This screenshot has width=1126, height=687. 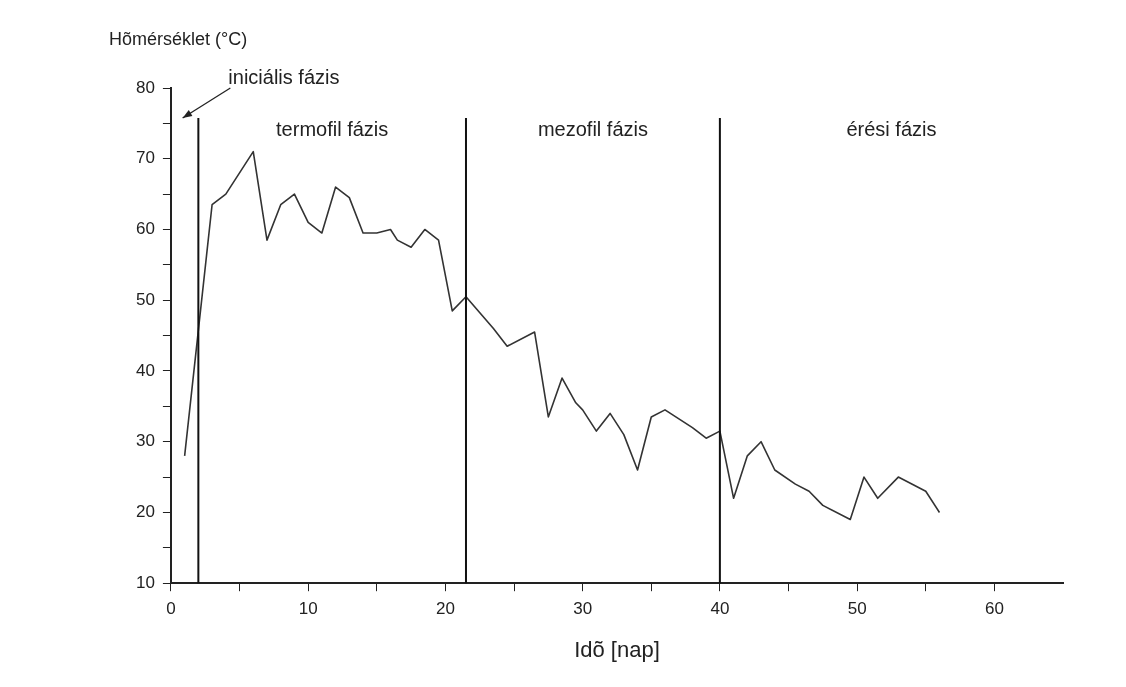 What do you see at coordinates (171, 609) in the screenshot?
I see `x-tick-label: 0` at bounding box center [171, 609].